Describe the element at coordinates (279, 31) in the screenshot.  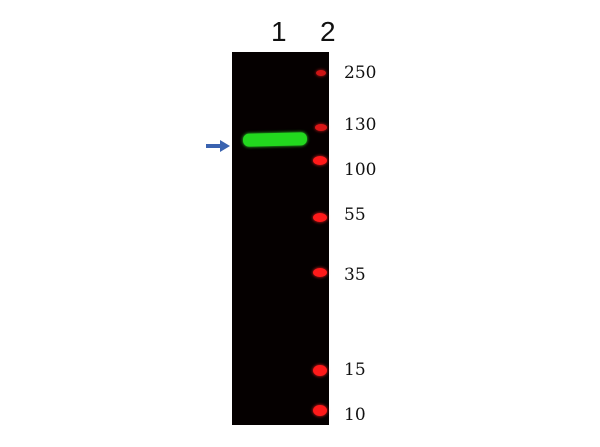
I see `lane-label-1: 1` at that location.